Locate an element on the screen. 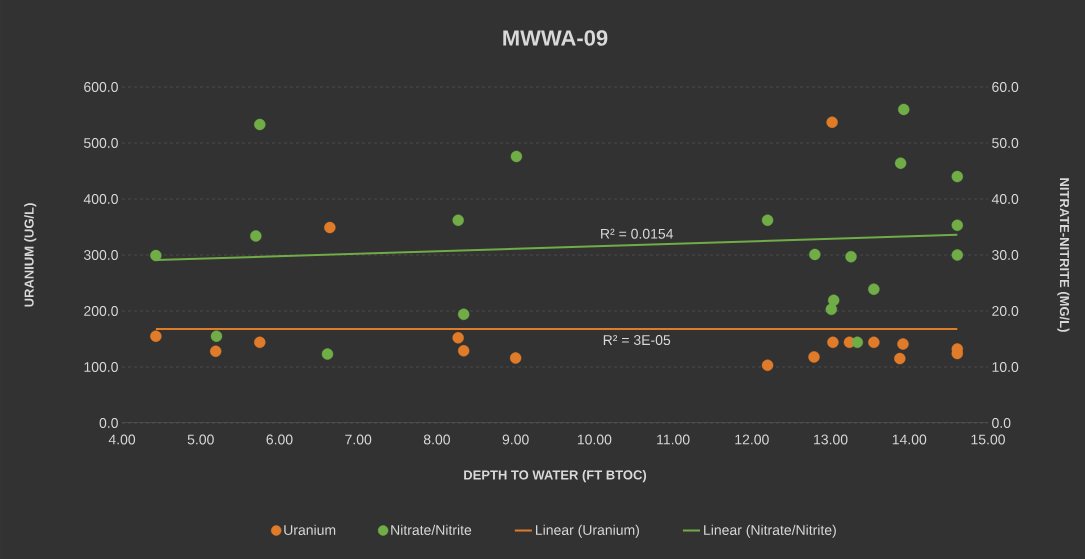  y2-tick-label: 20.0 is located at coordinates (1005, 311).